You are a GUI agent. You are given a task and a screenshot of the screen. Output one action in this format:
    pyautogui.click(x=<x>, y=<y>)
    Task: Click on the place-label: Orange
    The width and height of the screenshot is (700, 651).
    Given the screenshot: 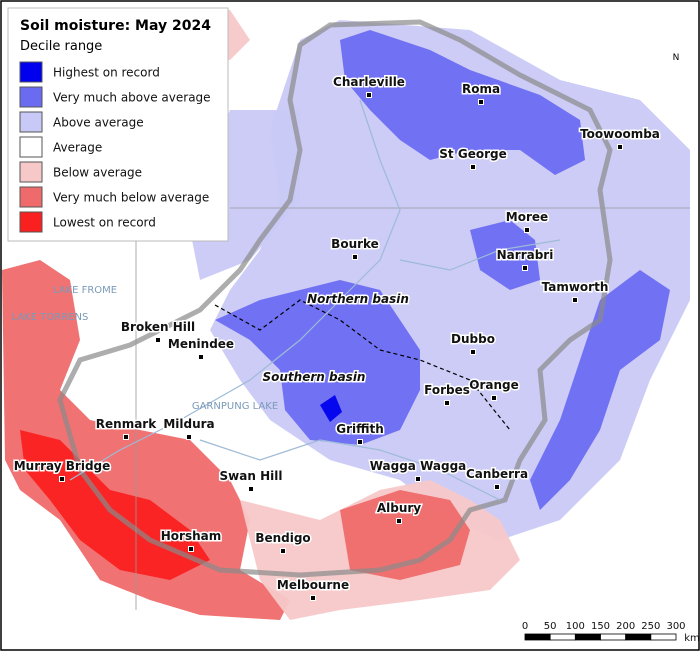 What is the action you would take?
    pyautogui.click(x=494, y=385)
    